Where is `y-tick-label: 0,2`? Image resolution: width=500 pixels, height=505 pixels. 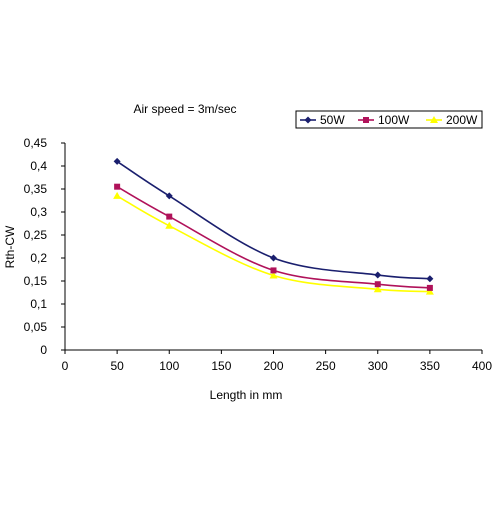
y-tick-label: 0,2 is located at coordinates (38, 258).